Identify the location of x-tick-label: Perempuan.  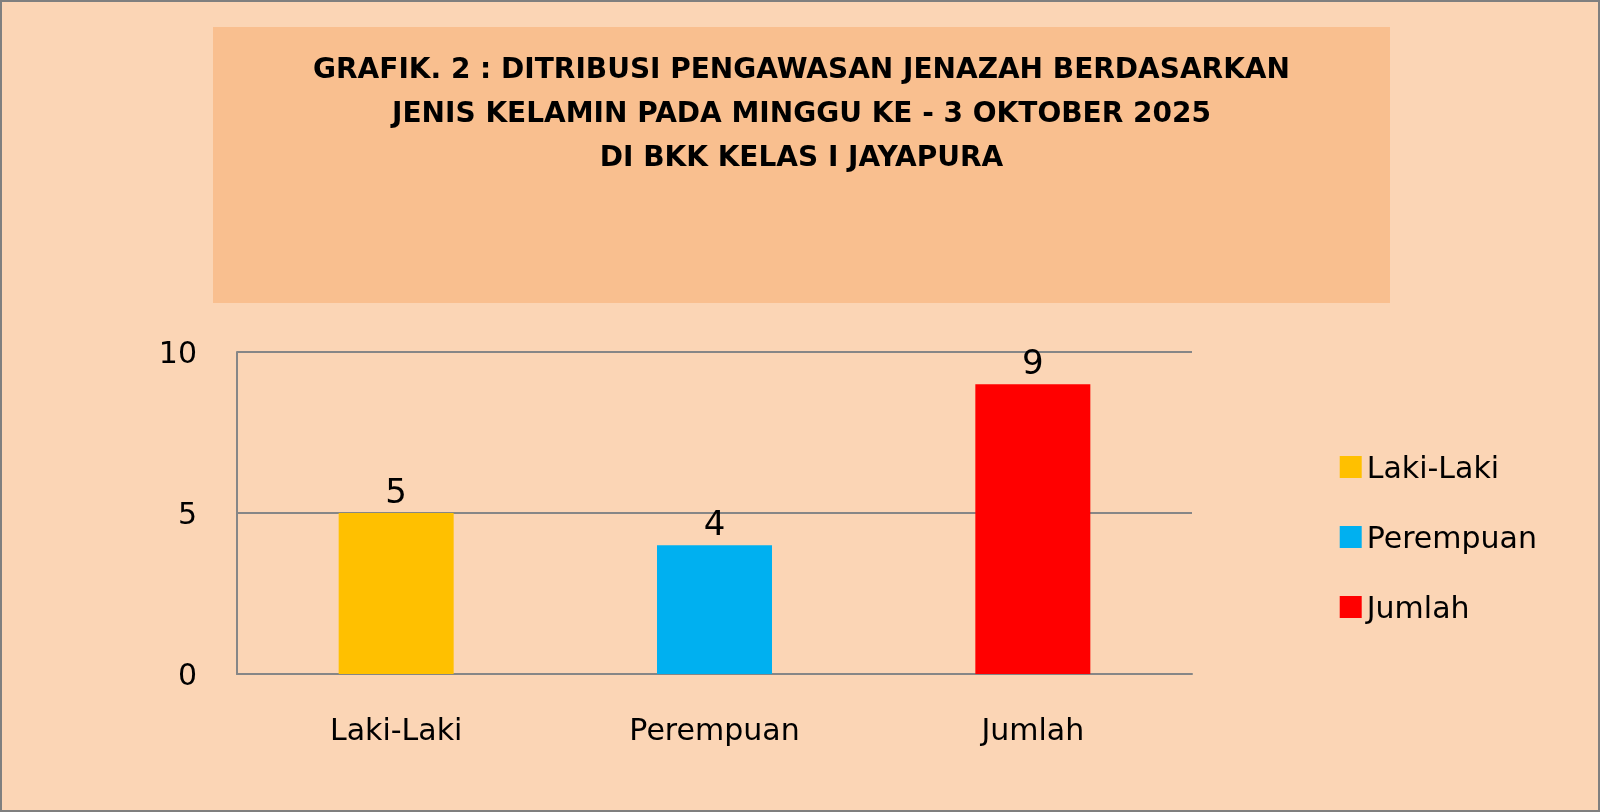
(714, 729).